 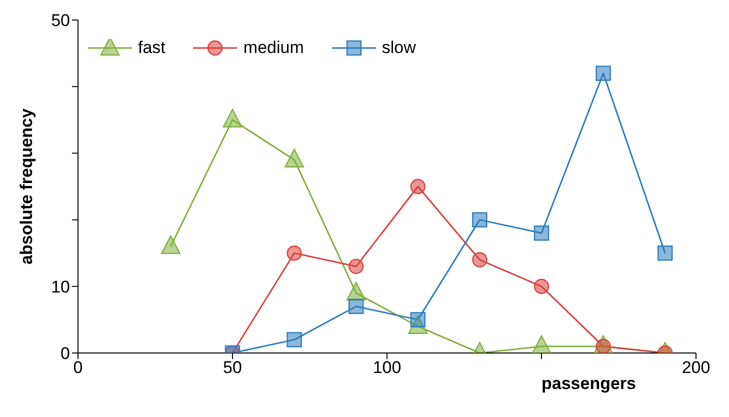 I want to click on y-tick-label: 0, so click(x=65, y=354).